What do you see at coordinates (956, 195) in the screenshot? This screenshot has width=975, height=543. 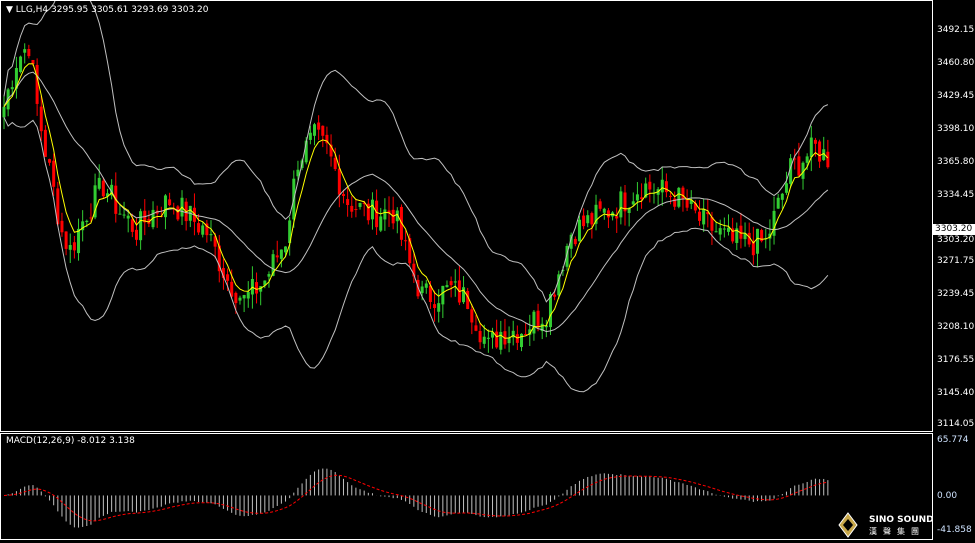 I see `price-tick: 3334.45` at bounding box center [956, 195].